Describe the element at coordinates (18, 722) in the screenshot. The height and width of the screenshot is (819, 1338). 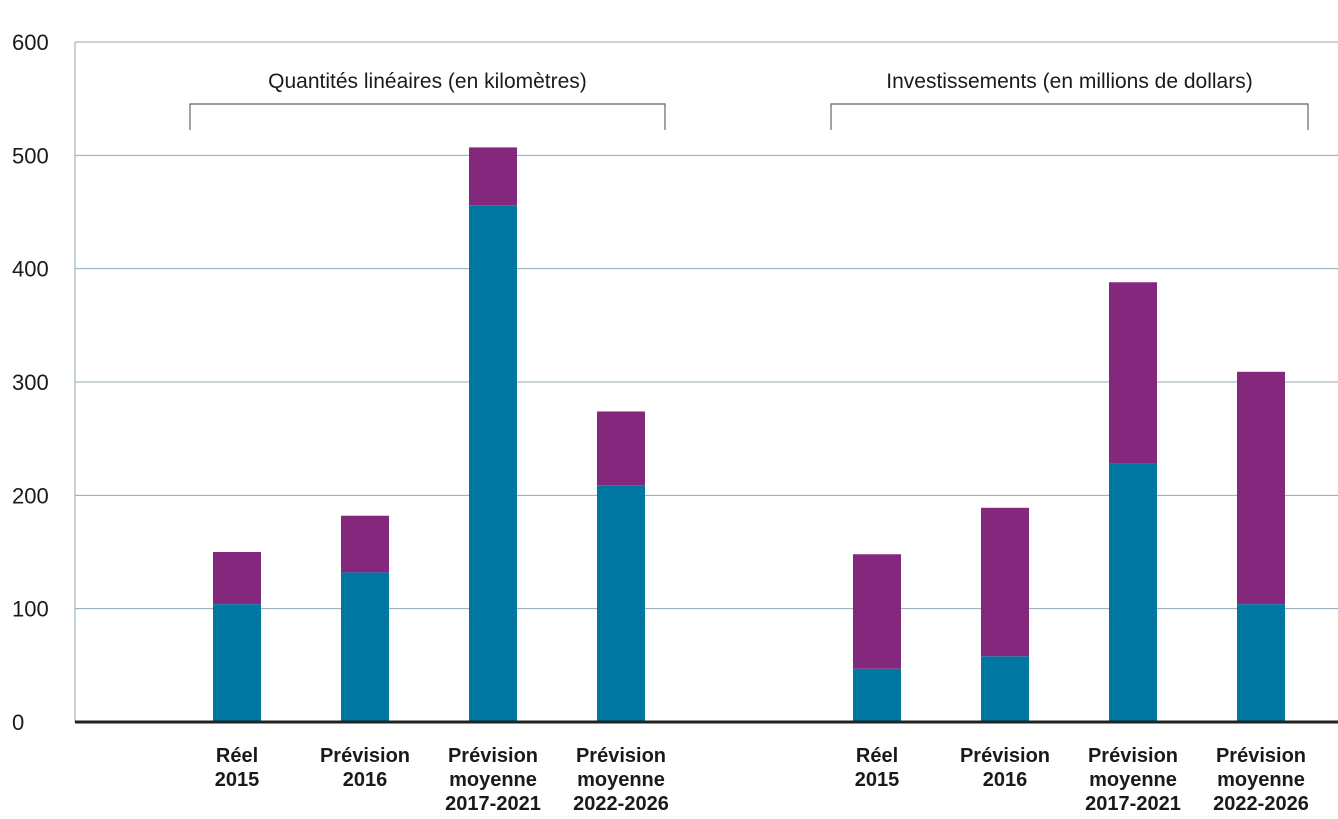
I see `y-tick-label: 0` at that location.